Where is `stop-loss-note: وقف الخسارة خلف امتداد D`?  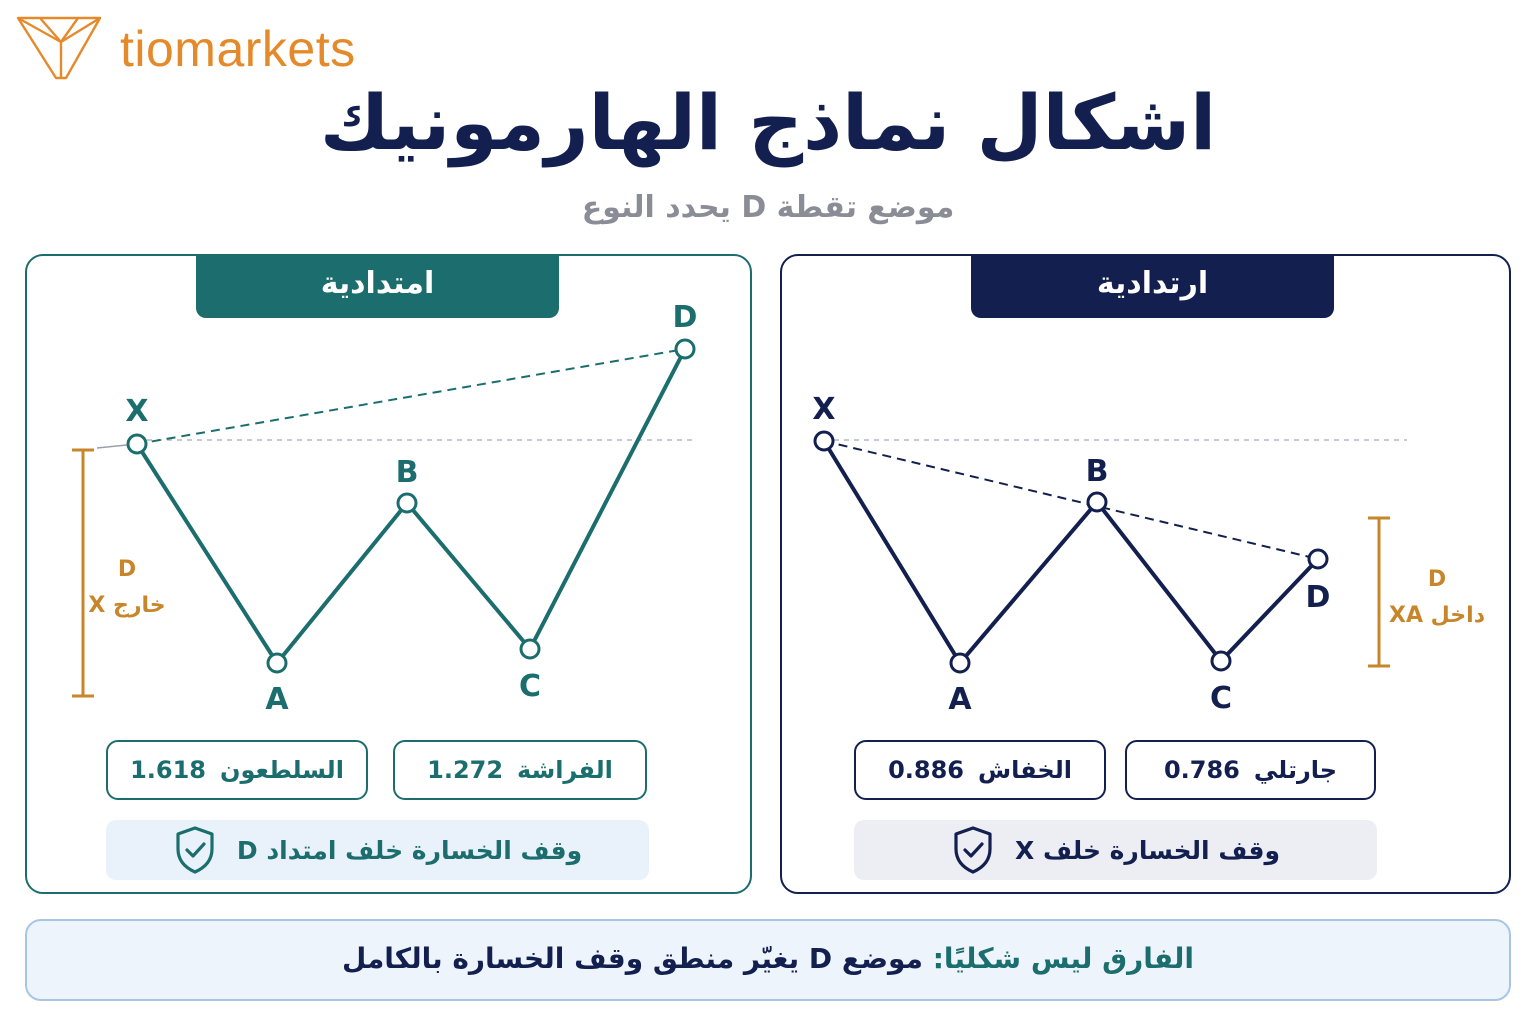 stop-loss-note: وقف الخسارة خلف امتداد D is located at coordinates (377, 850).